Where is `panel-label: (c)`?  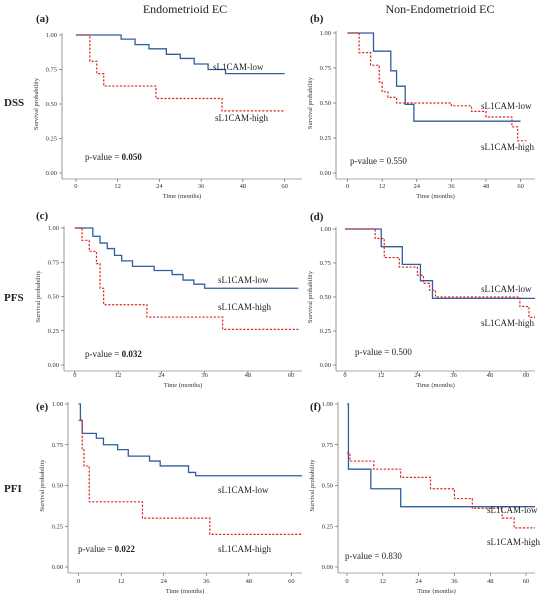
panel-label: (c) is located at coordinates (42, 216).